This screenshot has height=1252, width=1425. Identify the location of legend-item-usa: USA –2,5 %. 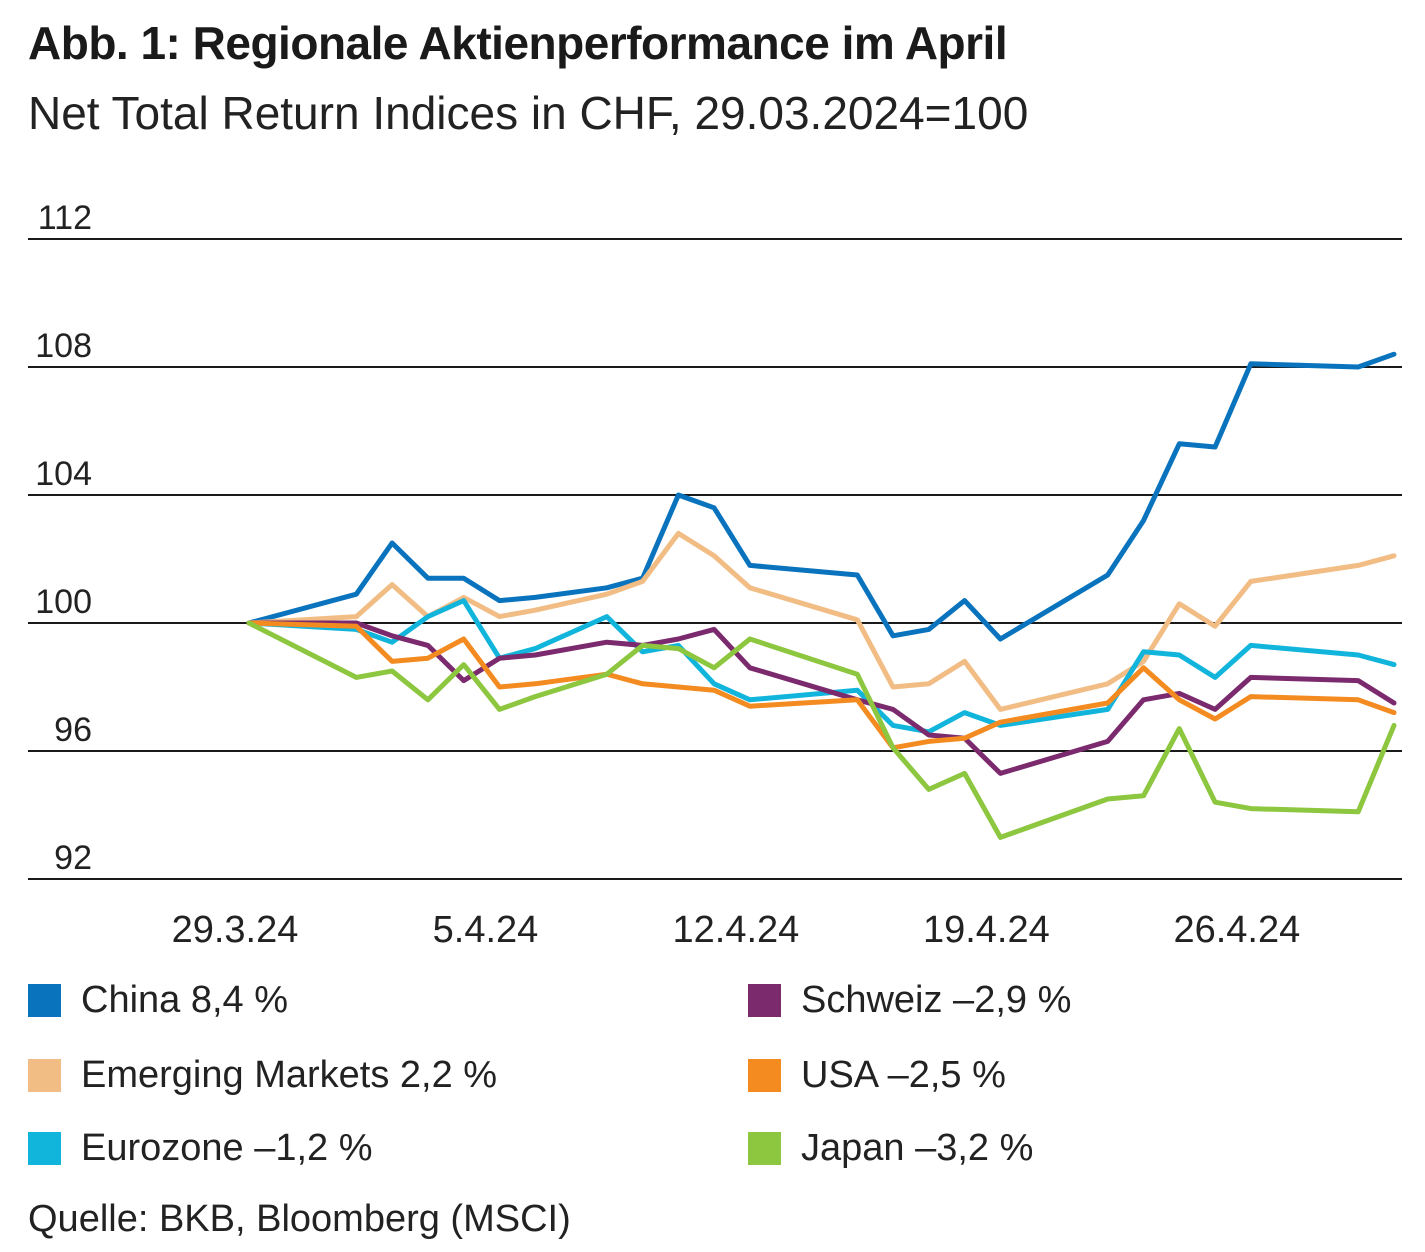
(877, 1075).